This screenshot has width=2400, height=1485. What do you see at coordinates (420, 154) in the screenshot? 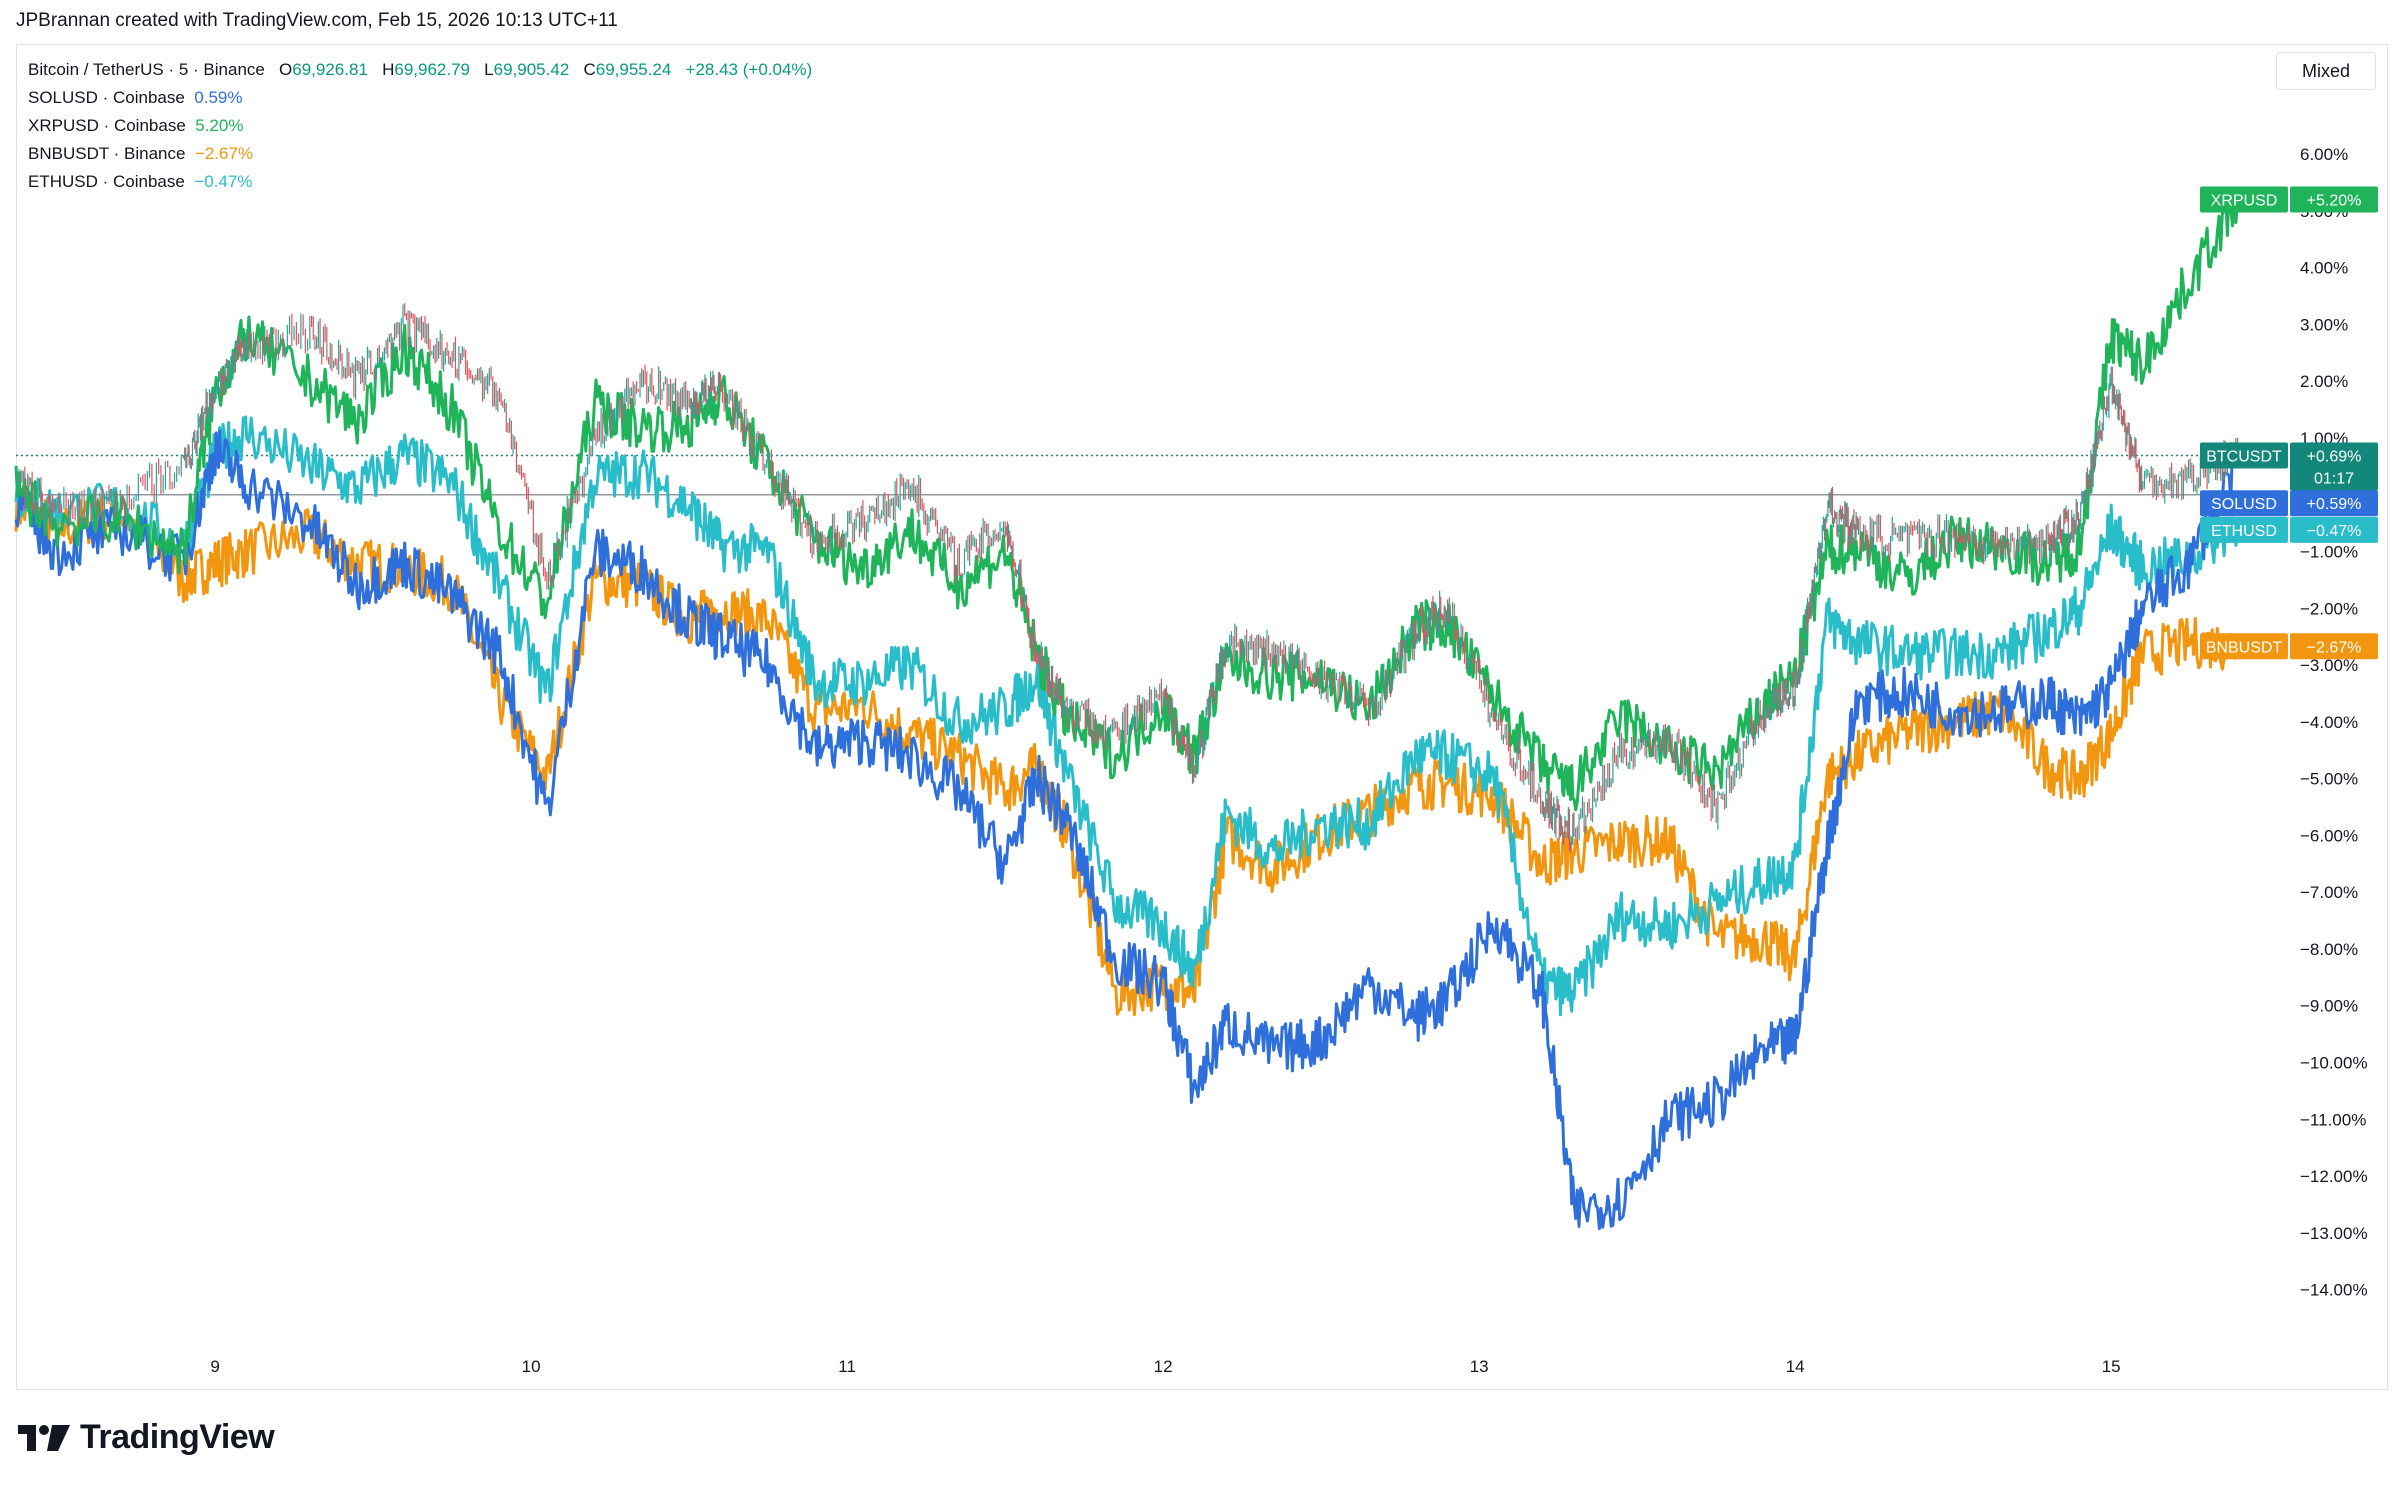
I see `legend-row-bnbusdt: BNBUSDT · Binance −2.67%` at bounding box center [420, 154].